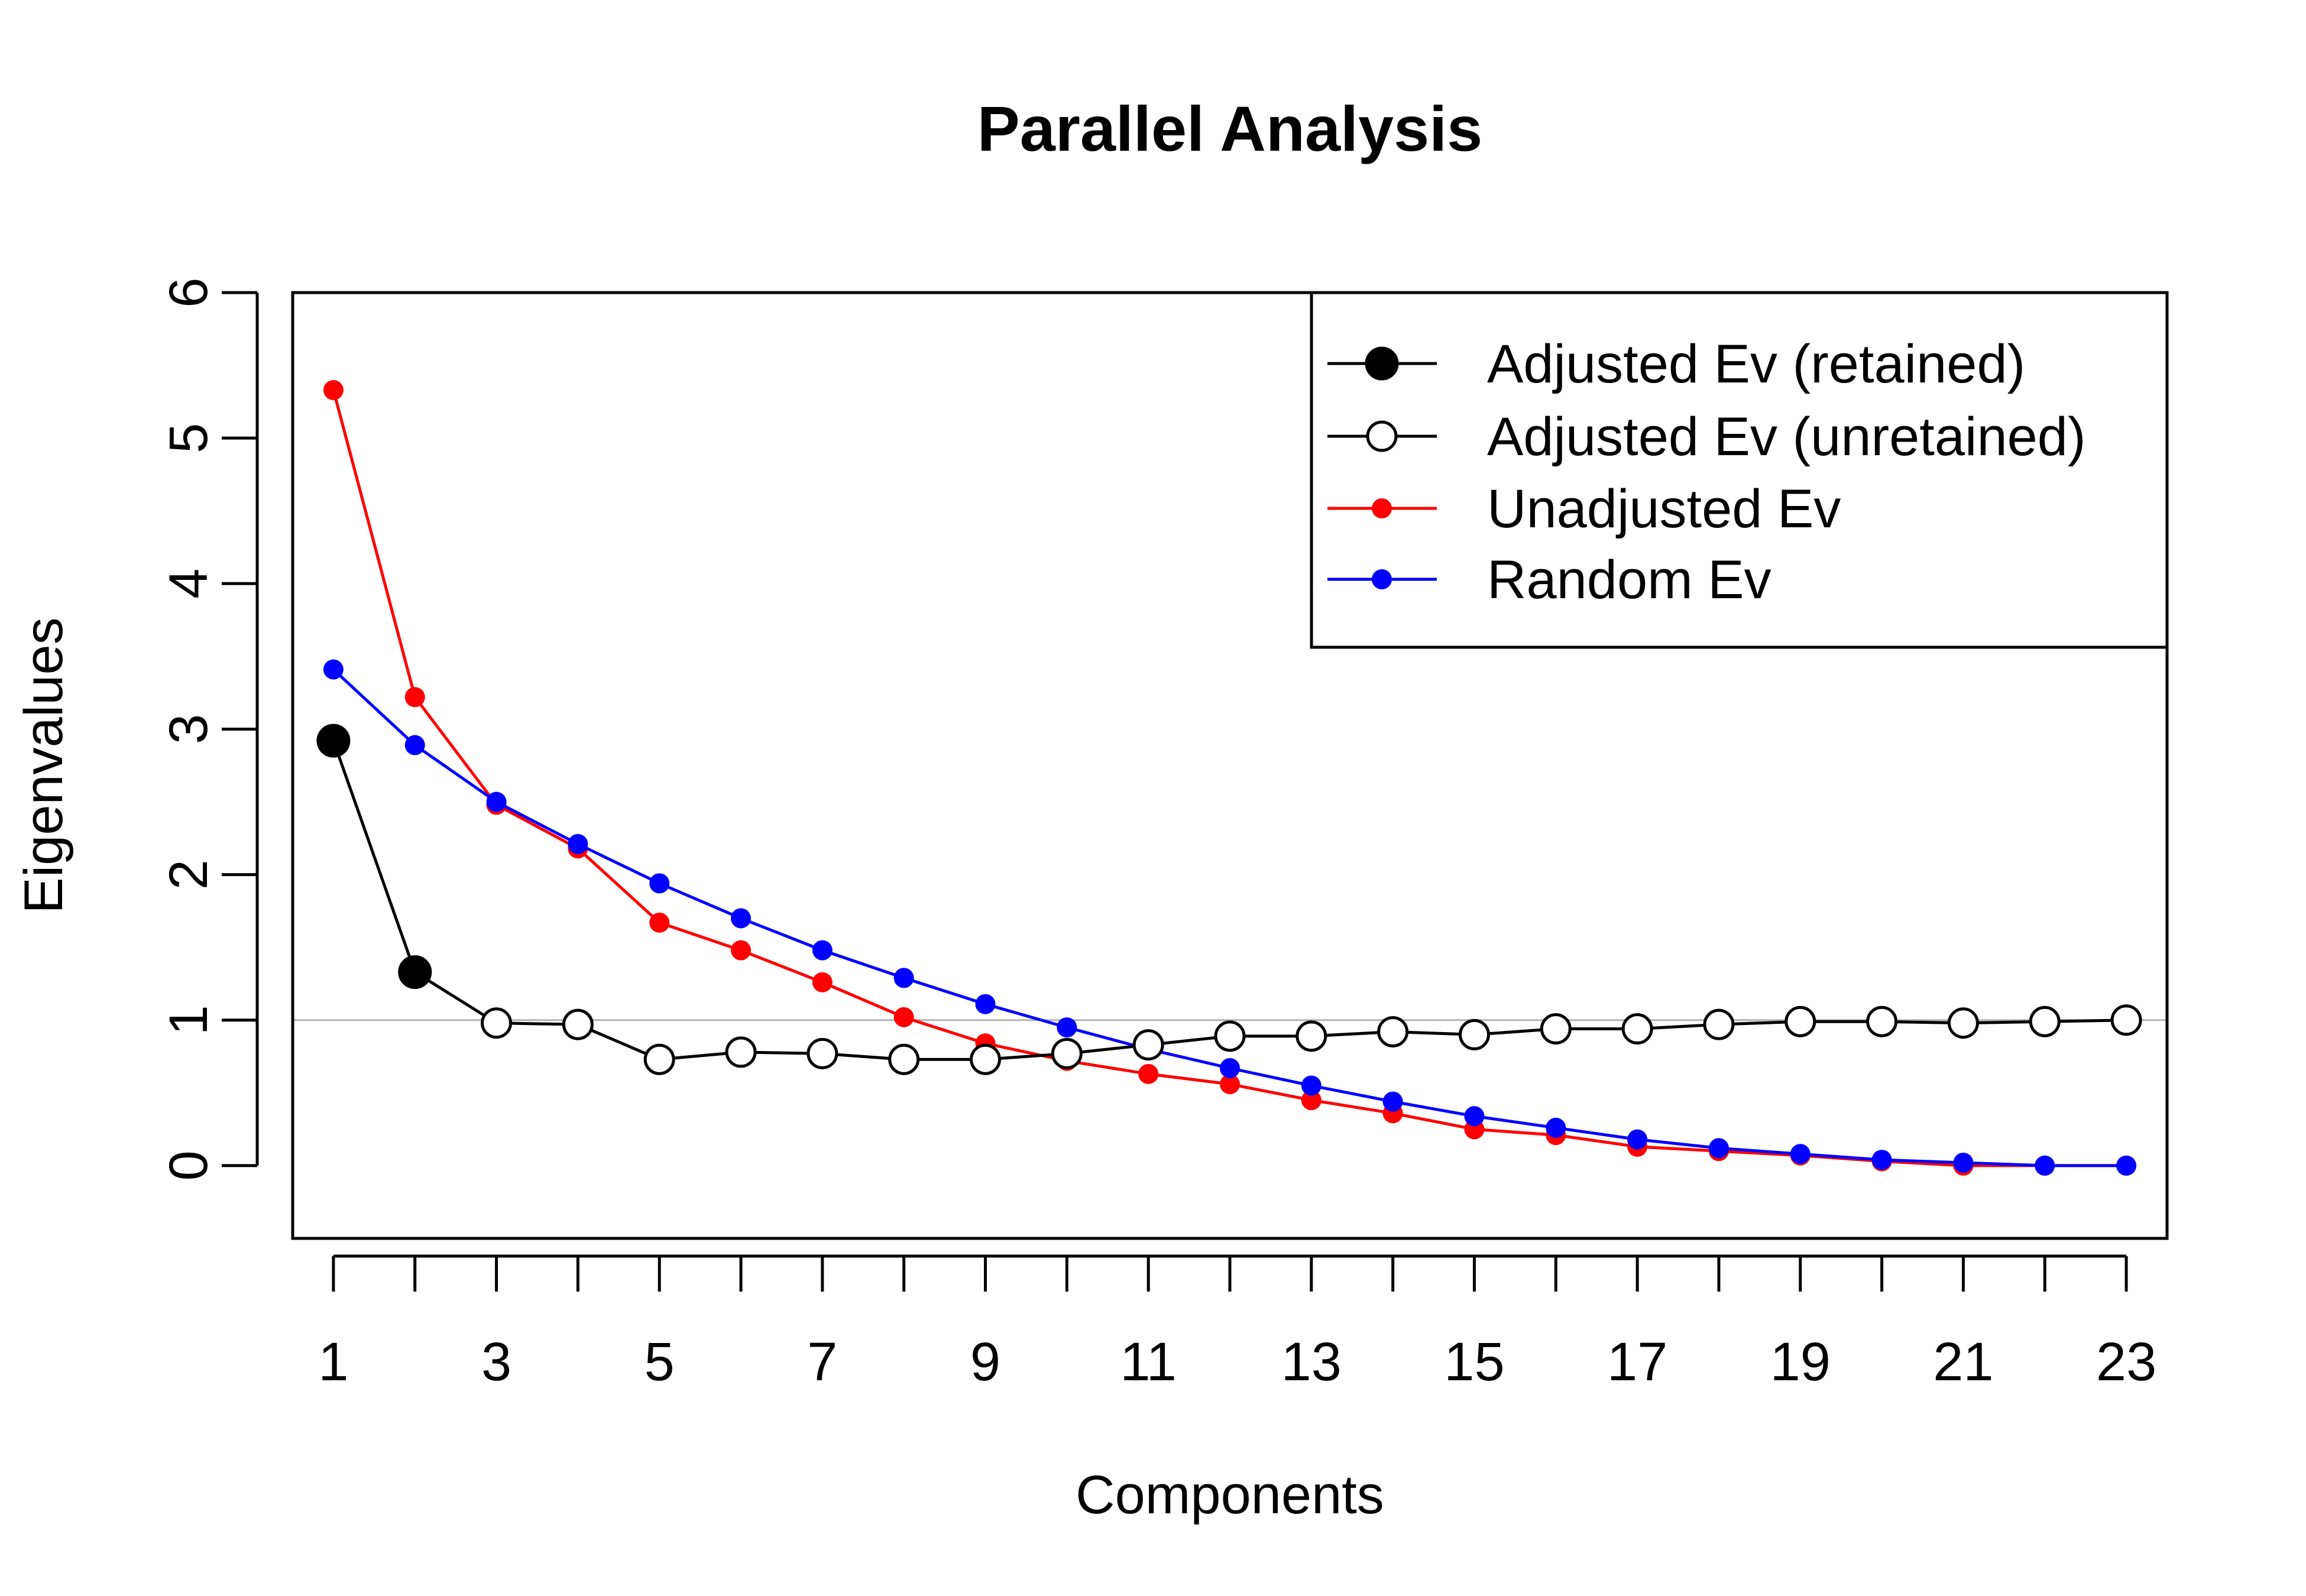 This screenshot has width=2306, height=1596. Describe the element at coordinates (1230, 128) in the screenshot. I see `chart-title: Parallel Analysis` at that location.